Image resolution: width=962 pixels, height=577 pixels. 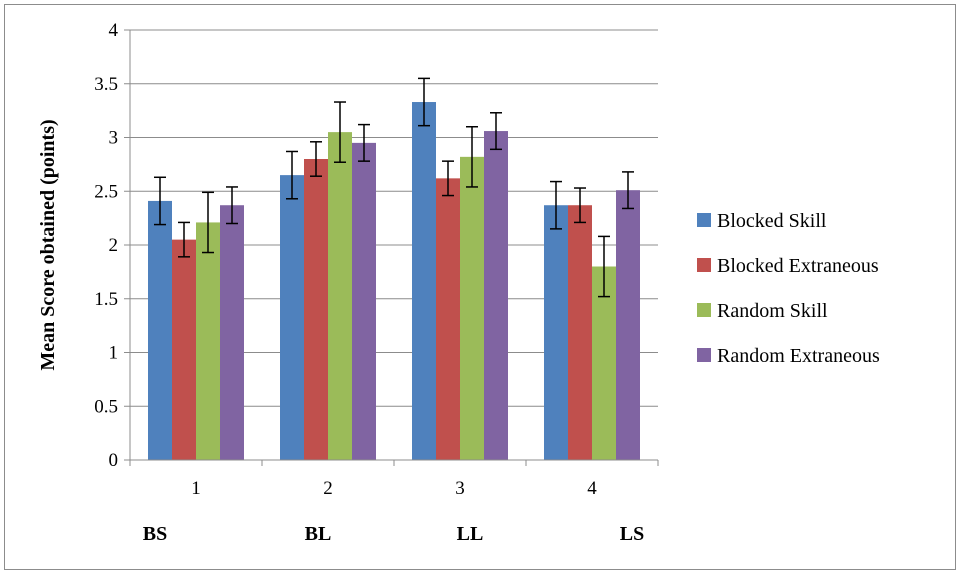 What do you see at coordinates (114, 353) in the screenshot?
I see `y-tick-label: 1` at bounding box center [114, 353].